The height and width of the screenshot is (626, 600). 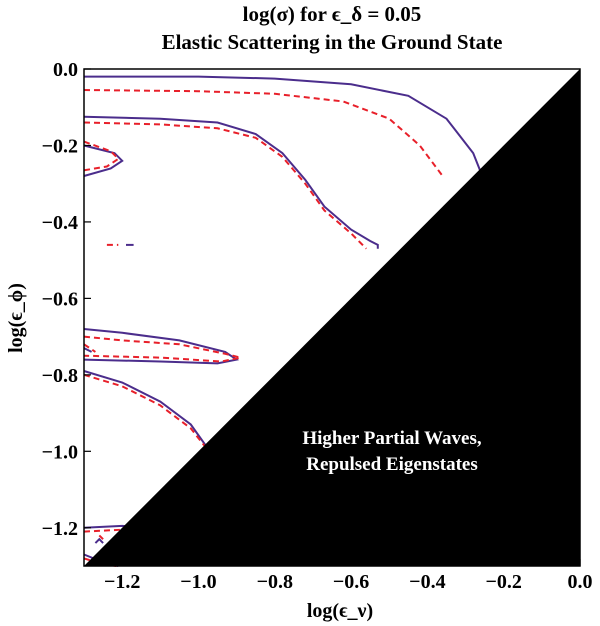 I want to click on excluded-label-line2: Repulsed Eigenstates, so click(x=392, y=464).